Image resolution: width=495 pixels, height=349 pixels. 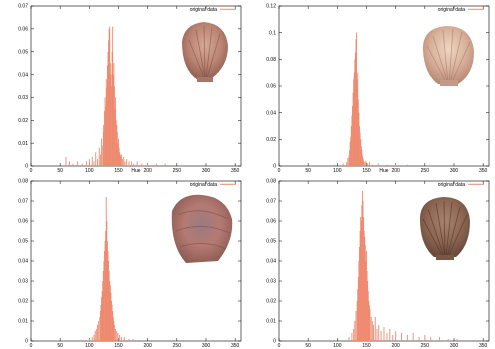 What do you see at coordinates (271, 7) in the screenshot?
I see `y-tick-label: 0.12` at bounding box center [271, 7].